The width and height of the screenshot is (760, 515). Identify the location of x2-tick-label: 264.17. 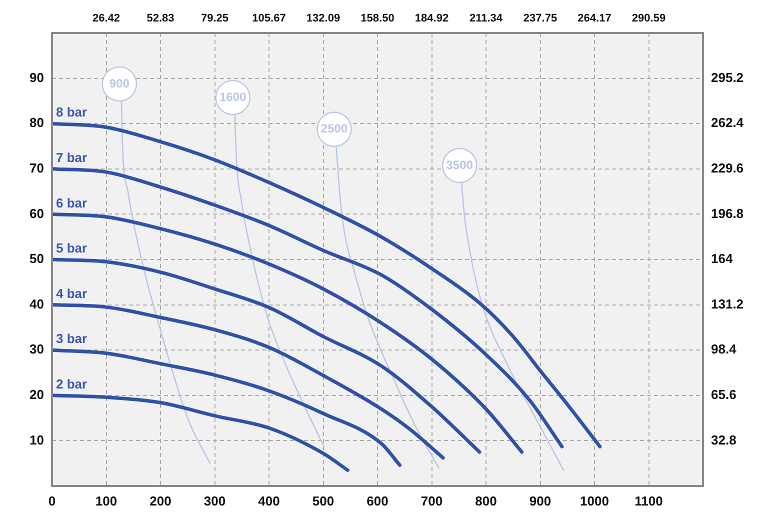
(595, 18).